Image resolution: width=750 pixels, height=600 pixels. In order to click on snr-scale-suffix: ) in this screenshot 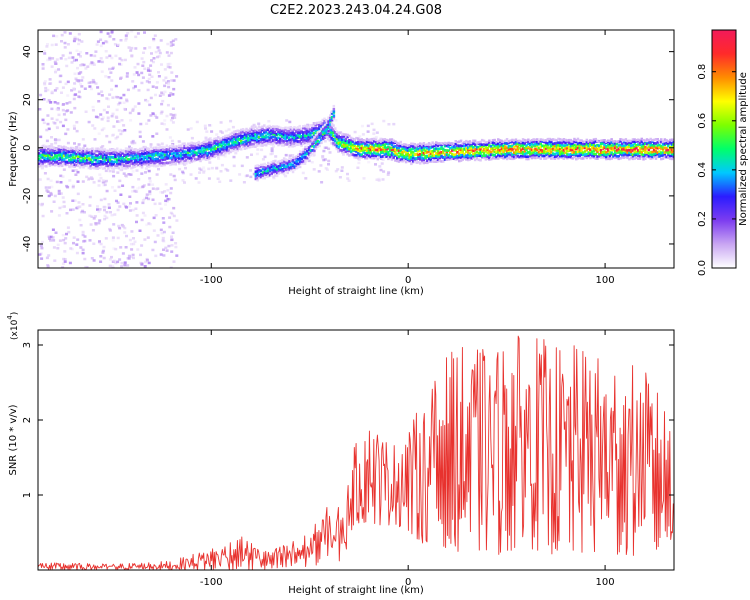, I will do `click(15, 314)`.